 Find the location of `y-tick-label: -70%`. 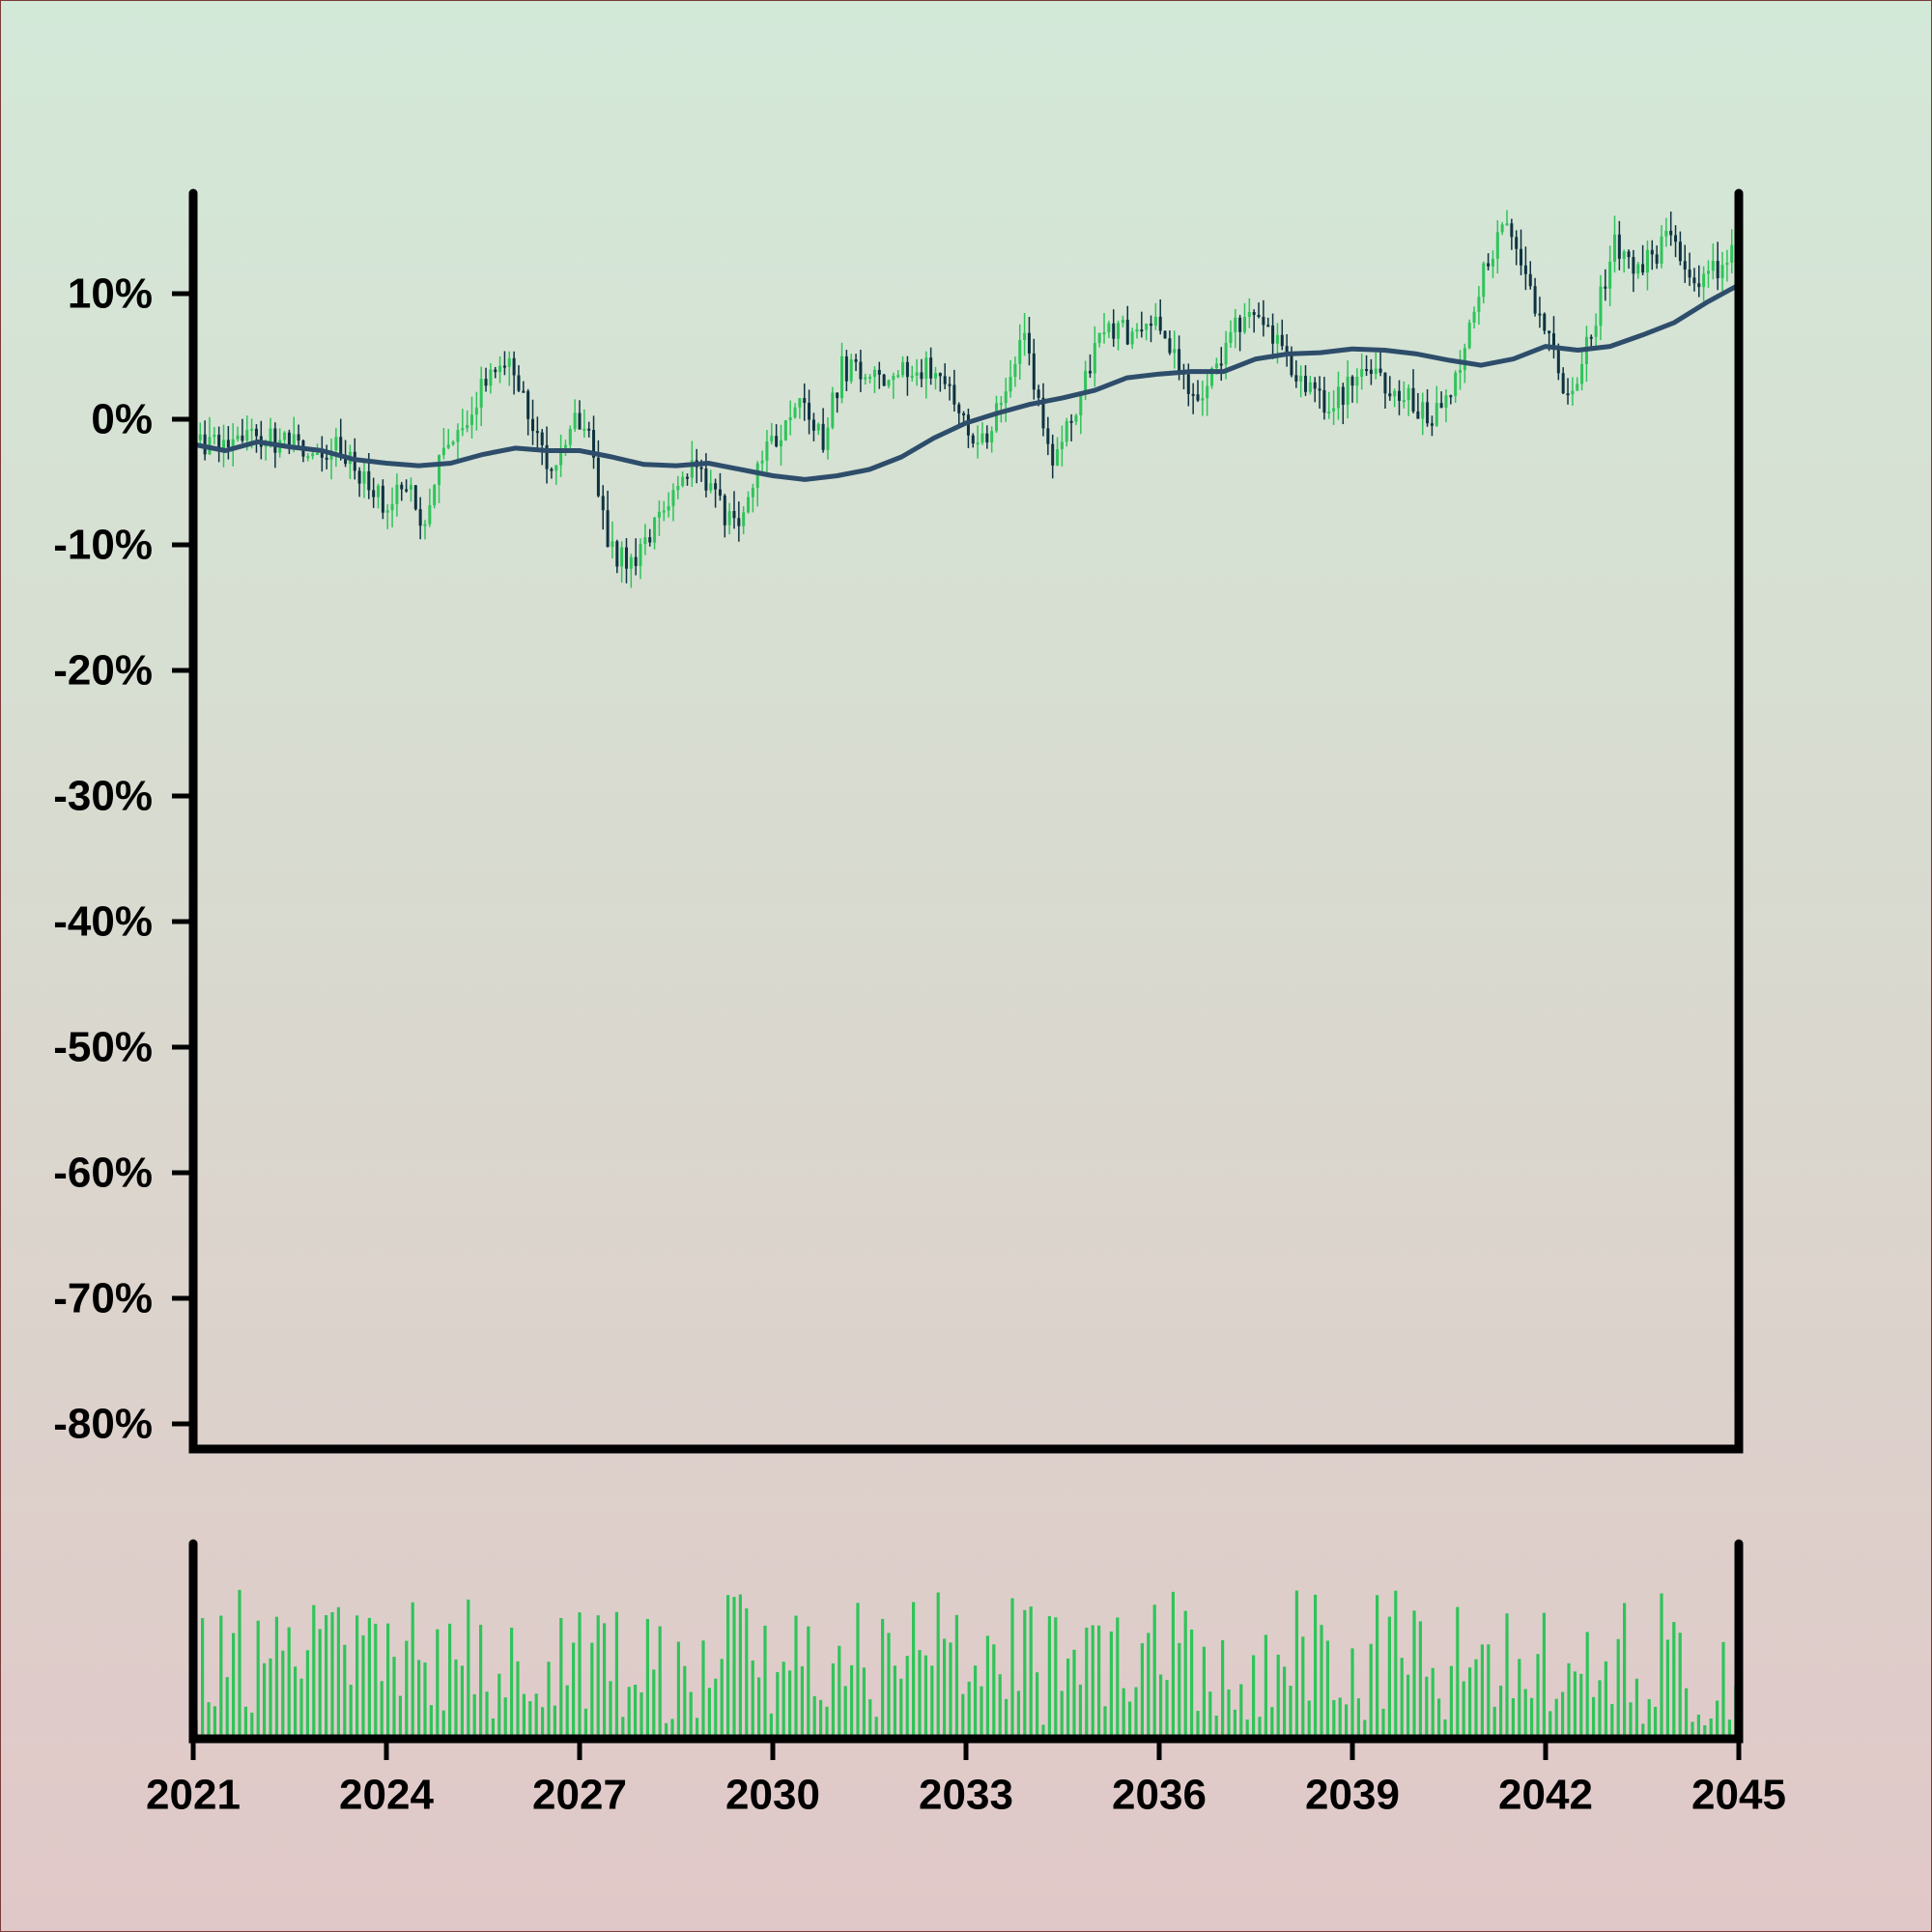

y-tick-label: -70% is located at coordinates (103, 1298).